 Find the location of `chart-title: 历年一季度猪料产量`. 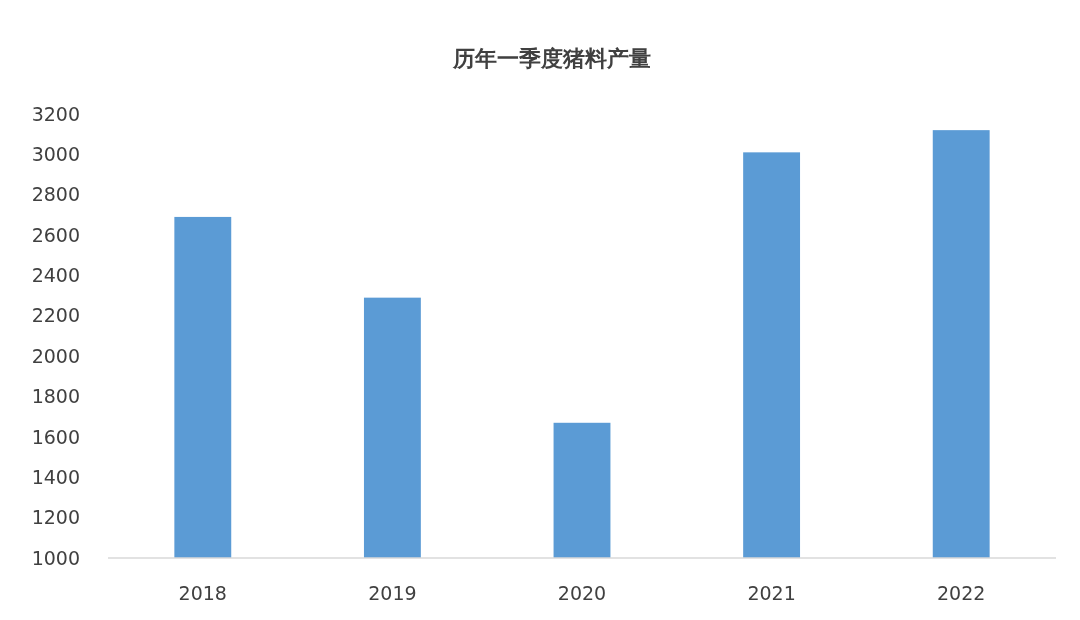

chart-title: 历年一季度猪料产量 is located at coordinates (551, 58).